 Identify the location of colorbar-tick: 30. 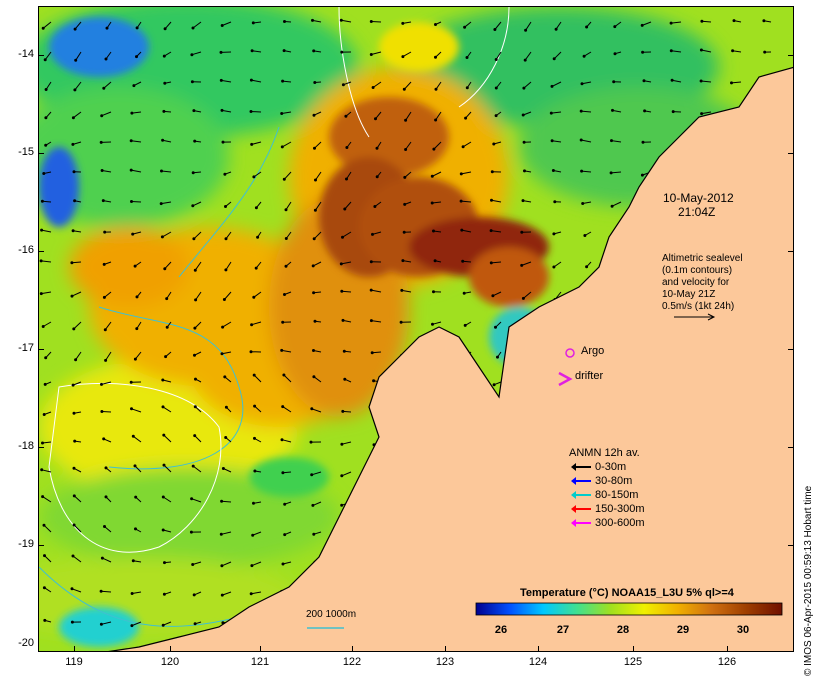
(743, 630).